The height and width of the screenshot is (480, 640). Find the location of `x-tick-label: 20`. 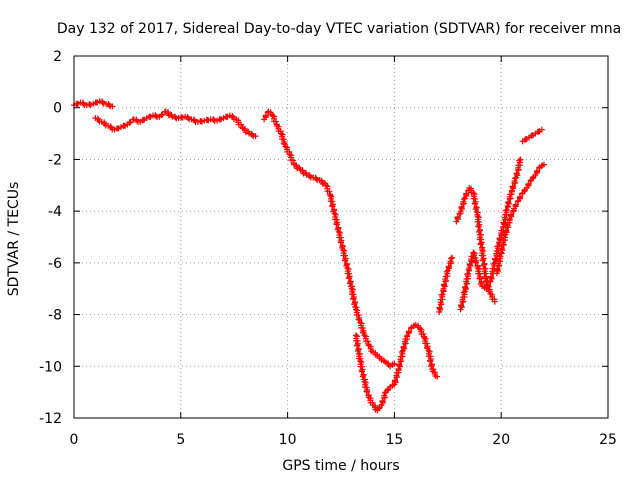

x-tick-label: 20 is located at coordinates (501, 440).